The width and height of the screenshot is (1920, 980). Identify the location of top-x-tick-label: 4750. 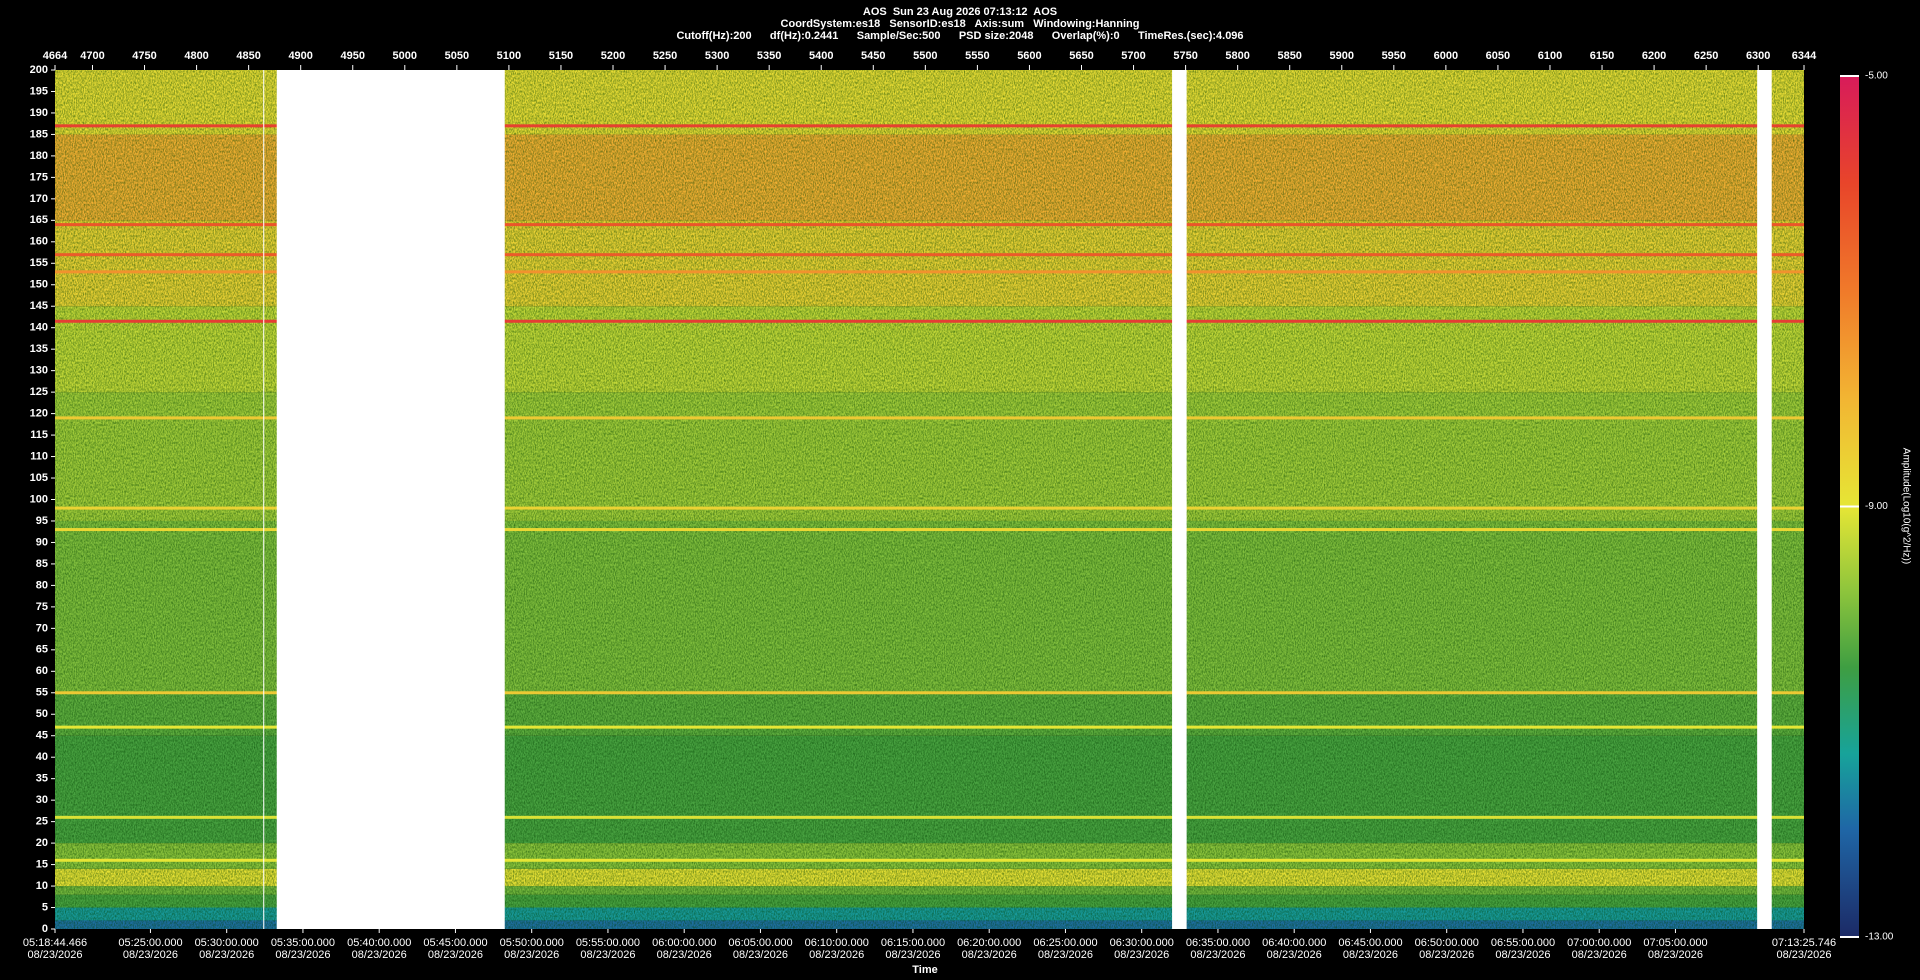
(144, 56).